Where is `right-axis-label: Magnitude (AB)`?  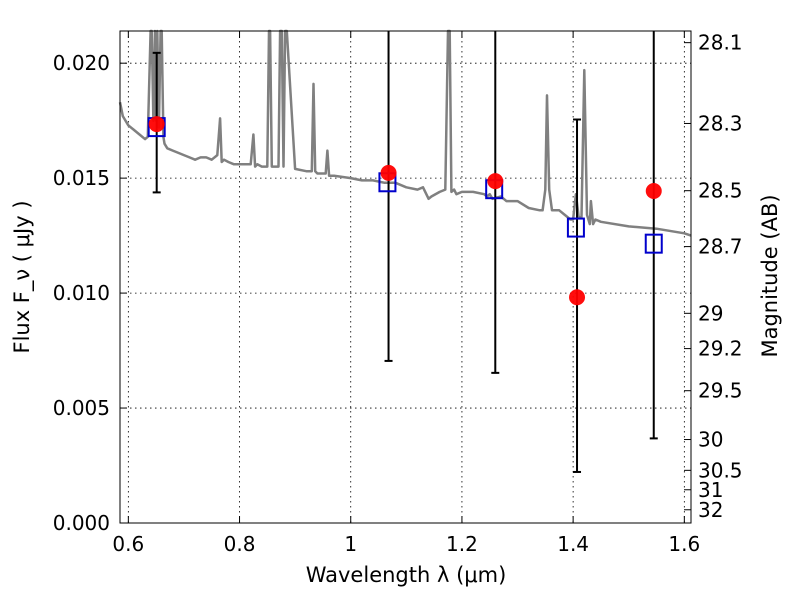
right-axis-label: Magnitude (AB) is located at coordinates (770, 275).